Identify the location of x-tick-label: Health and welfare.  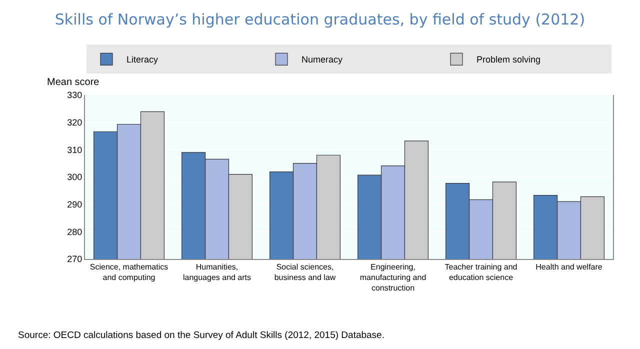
(569, 267).